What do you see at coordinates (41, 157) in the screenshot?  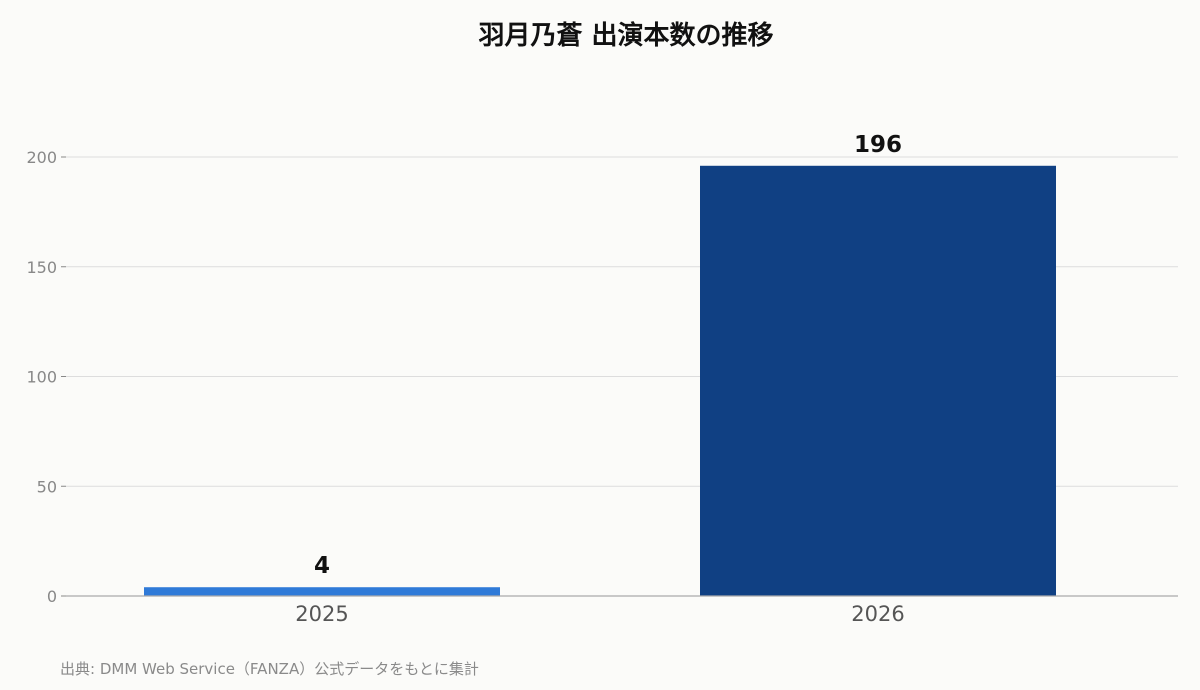 I see `y-tick-label: 200` at bounding box center [41, 157].